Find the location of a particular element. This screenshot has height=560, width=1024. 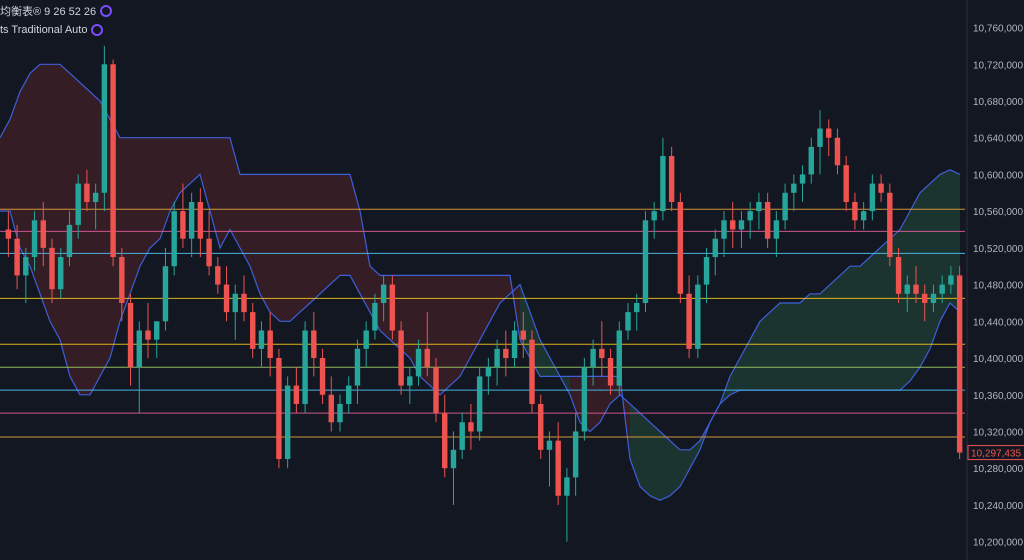

last-price-label: 10,297,435 is located at coordinates (996, 454).